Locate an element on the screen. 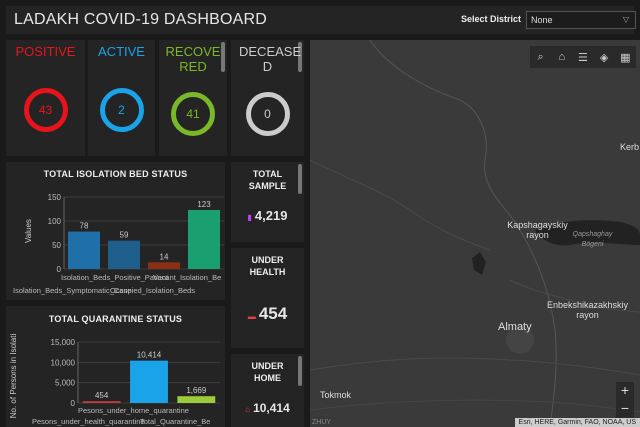 Image resolution: width=640 pixels, height=427 pixels. recovered-label: RECOVE RED is located at coordinates (193, 59).